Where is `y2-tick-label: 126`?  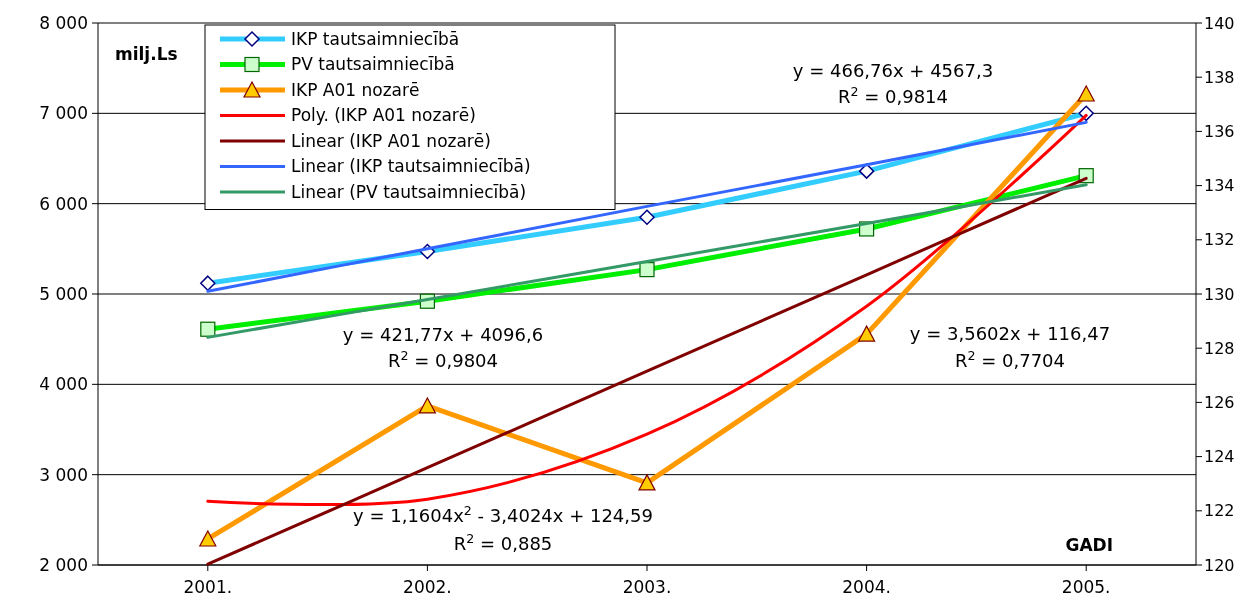 y2-tick-label: 126 is located at coordinates (1219, 402).